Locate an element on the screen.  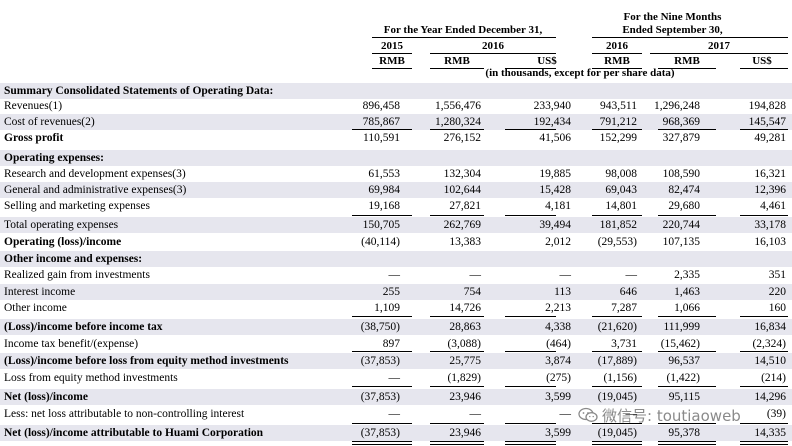
cell-value: (17,889) is located at coordinates (617, 361).